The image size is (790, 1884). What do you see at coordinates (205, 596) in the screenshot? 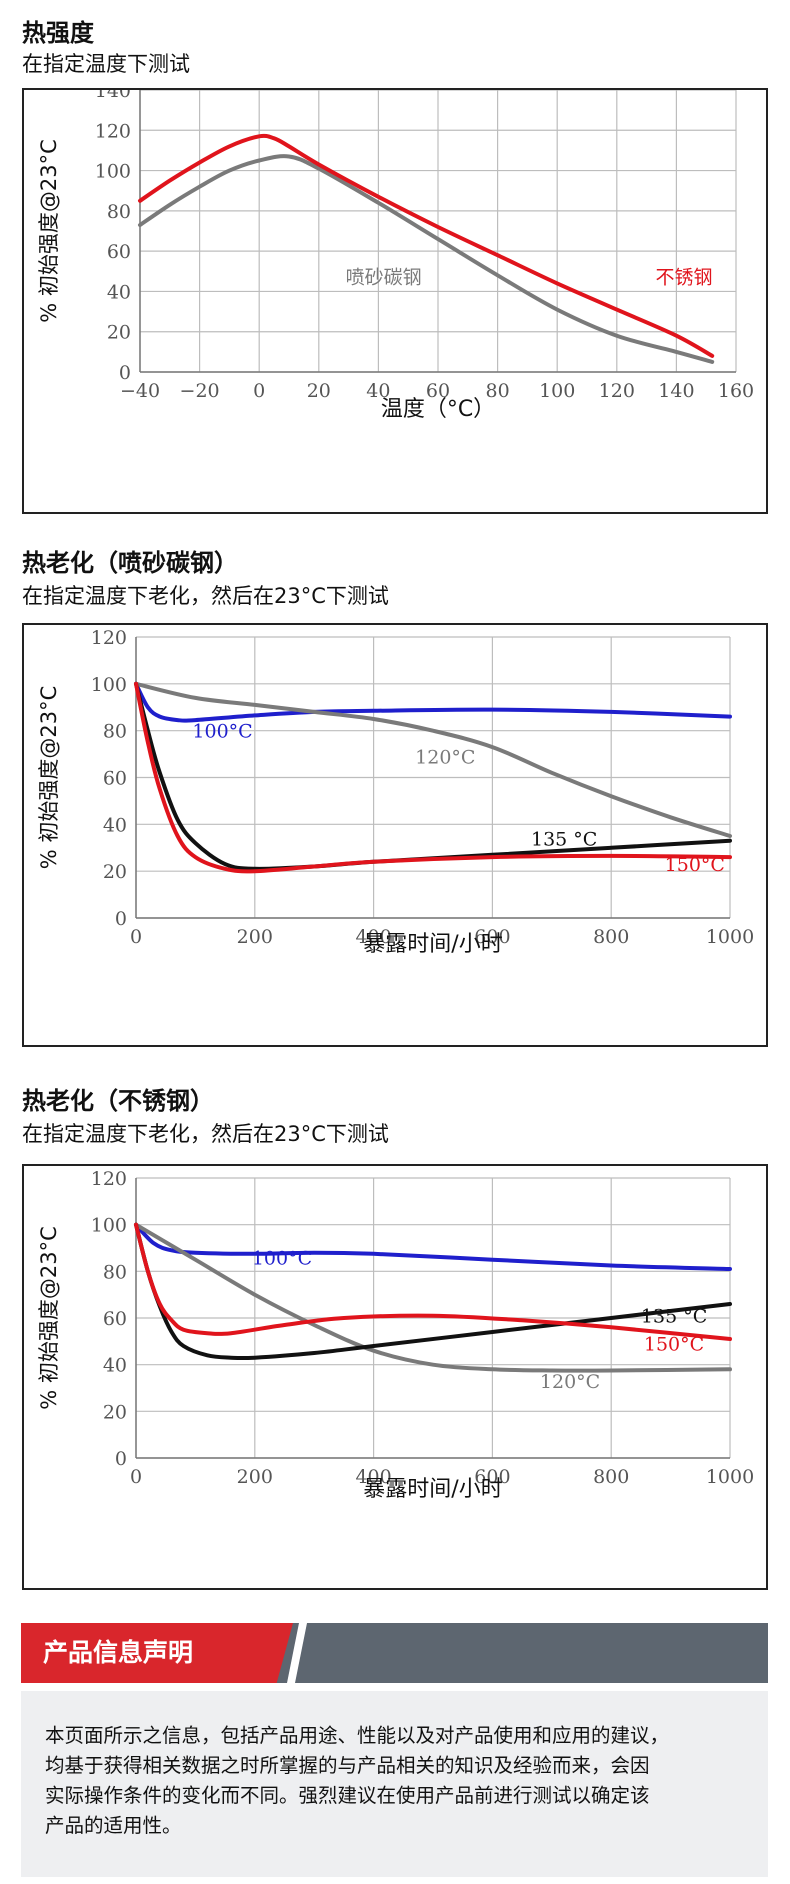
I see `section-aging-carbon-steel-subtitle: 在指定温度下老化，然后在23°C下测试` at bounding box center [205, 596].